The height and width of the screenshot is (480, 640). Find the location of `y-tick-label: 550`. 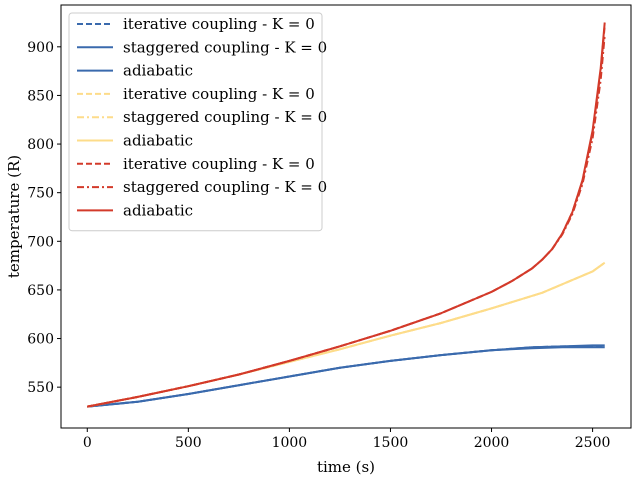

y-tick-label: 550 is located at coordinates (40, 388).